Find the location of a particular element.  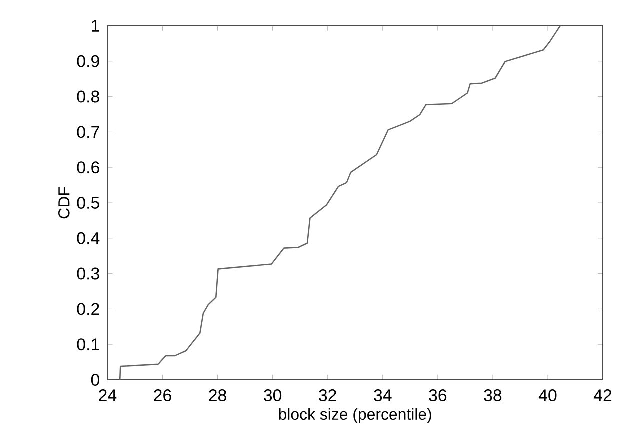

x-tick-label: 26 is located at coordinates (163, 396).